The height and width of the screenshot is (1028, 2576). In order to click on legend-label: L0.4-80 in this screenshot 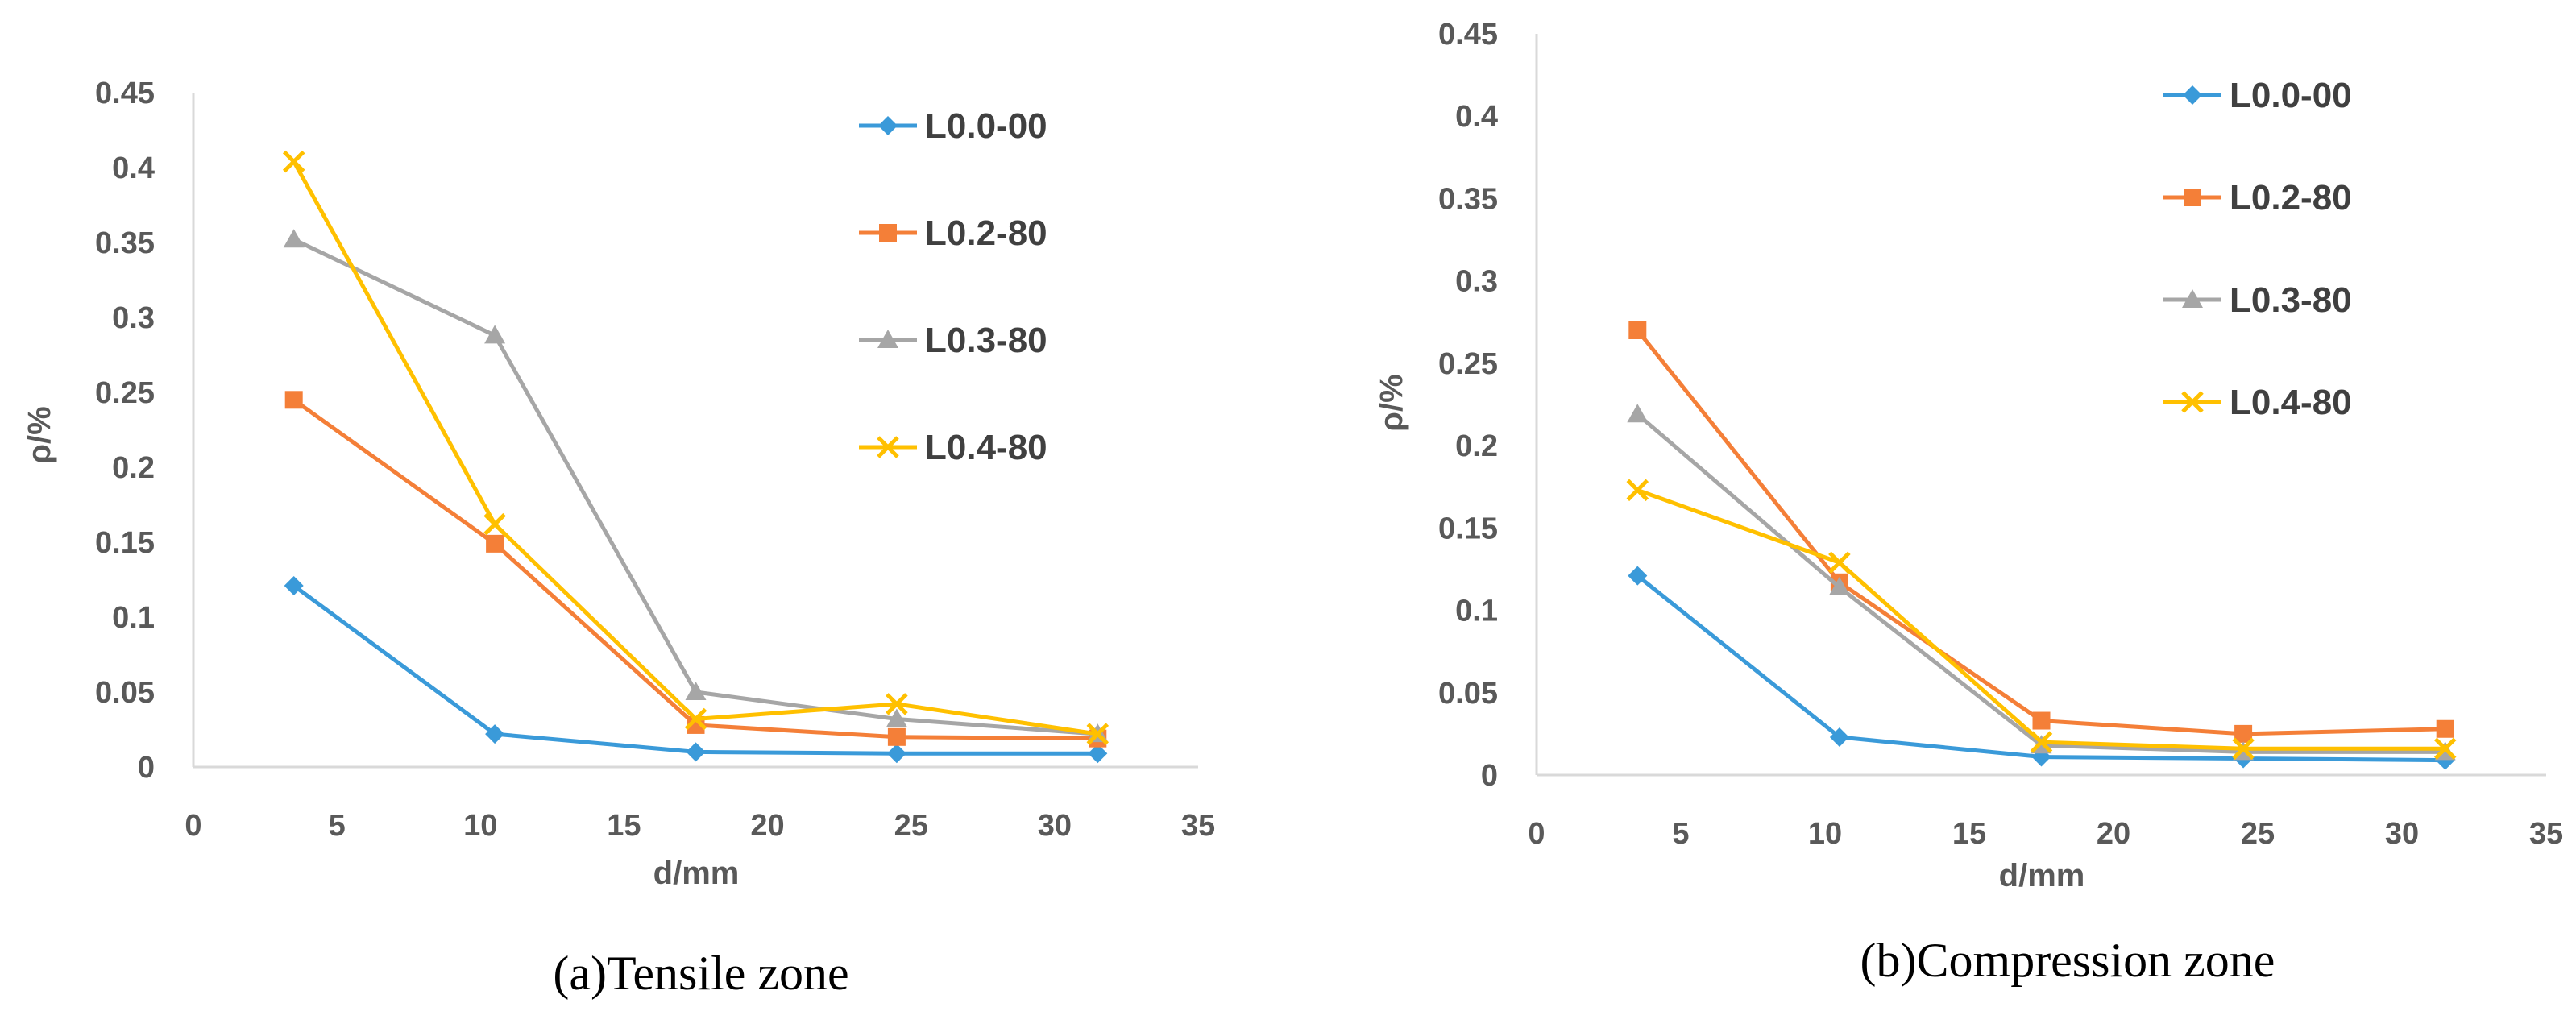, I will do `click(986, 447)`.